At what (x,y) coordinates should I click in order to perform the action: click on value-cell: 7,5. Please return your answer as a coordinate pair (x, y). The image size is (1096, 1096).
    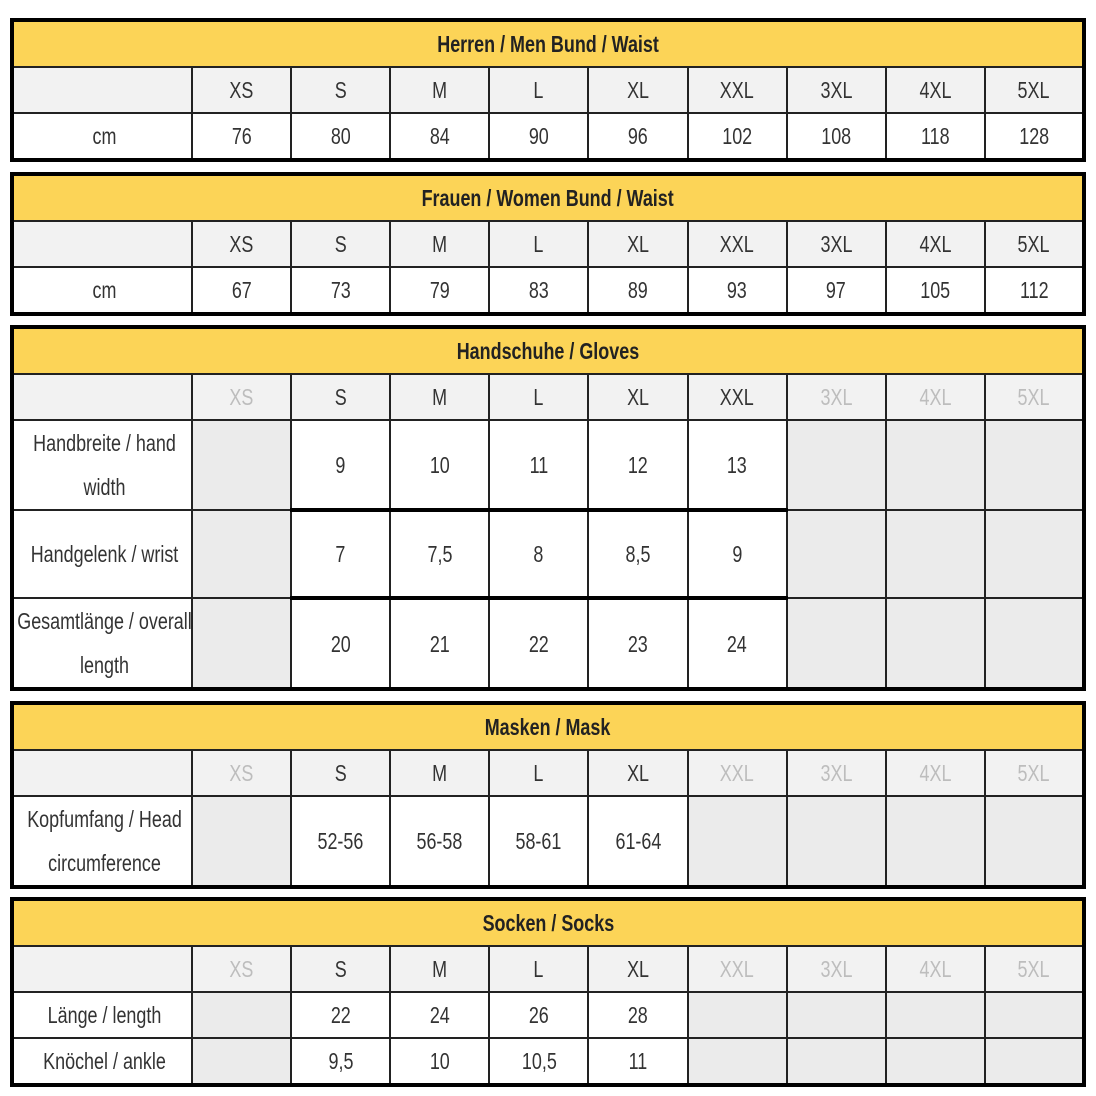
    Looking at the image, I should click on (440, 553).